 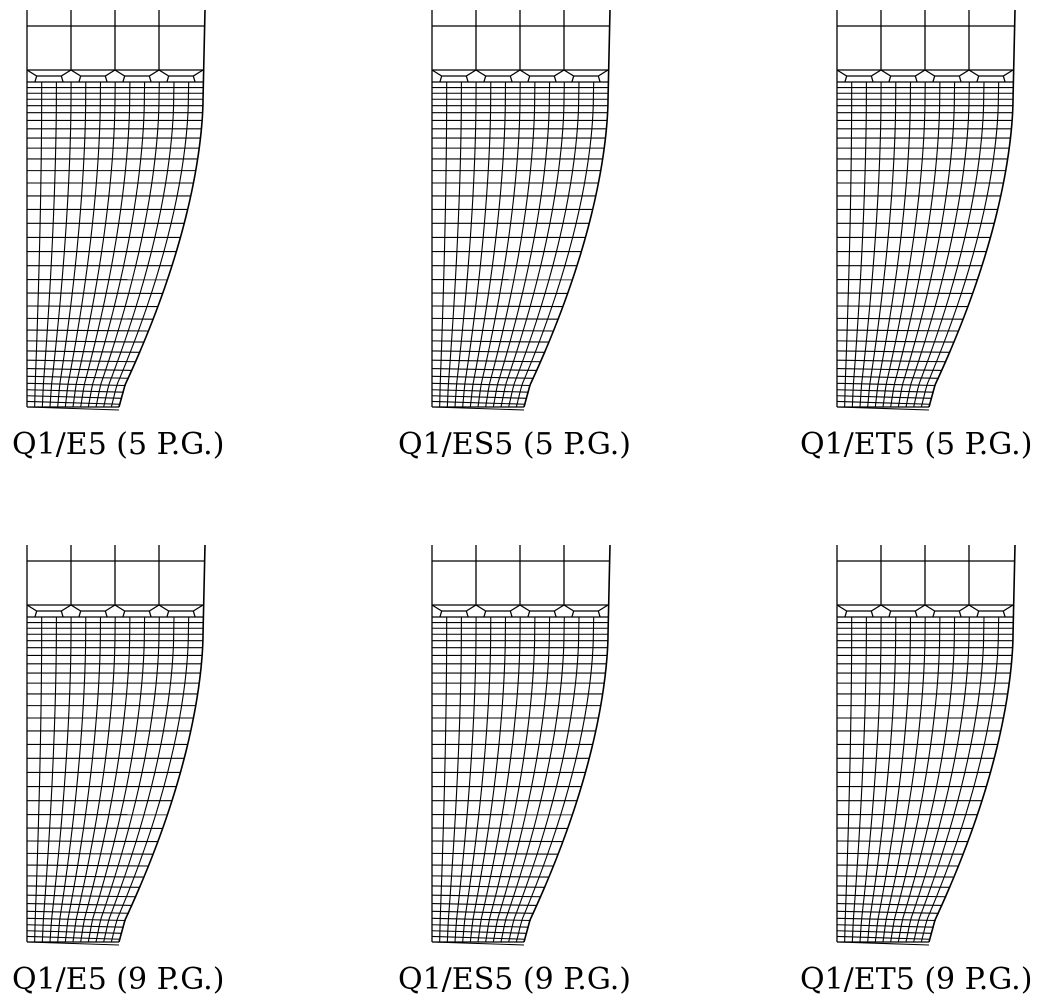 What do you see at coordinates (514, 444) in the screenshot?
I see `panel-caption: Q1/ES5 (5 P.G.)` at bounding box center [514, 444].